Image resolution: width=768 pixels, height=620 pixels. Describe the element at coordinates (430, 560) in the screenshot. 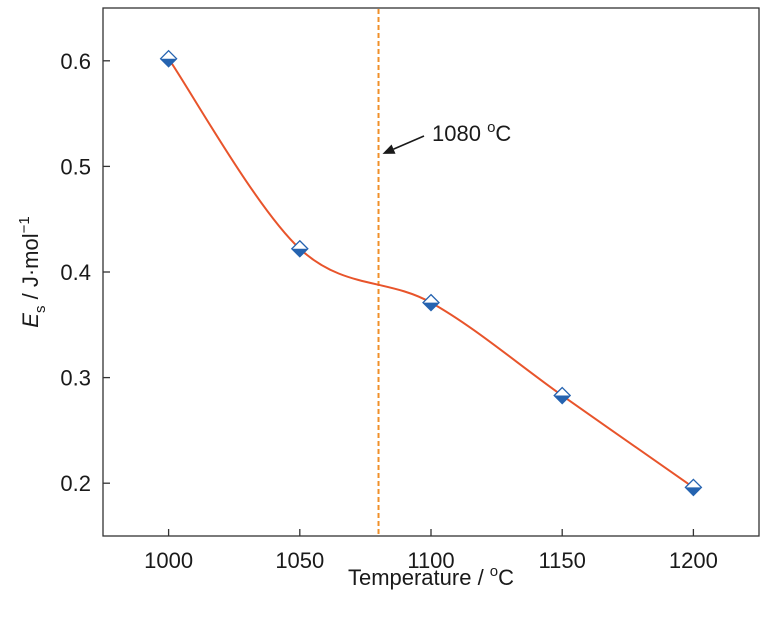

I see `x-tick-label: 1100` at that location.